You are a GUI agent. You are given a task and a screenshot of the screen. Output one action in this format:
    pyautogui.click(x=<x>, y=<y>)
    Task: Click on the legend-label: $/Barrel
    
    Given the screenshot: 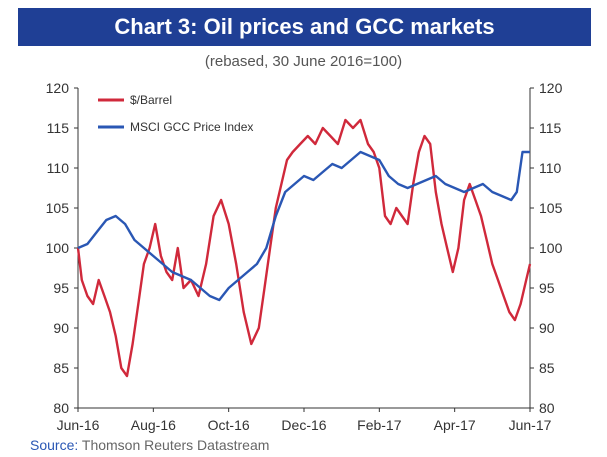 What is the action you would take?
    pyautogui.click(x=151, y=100)
    